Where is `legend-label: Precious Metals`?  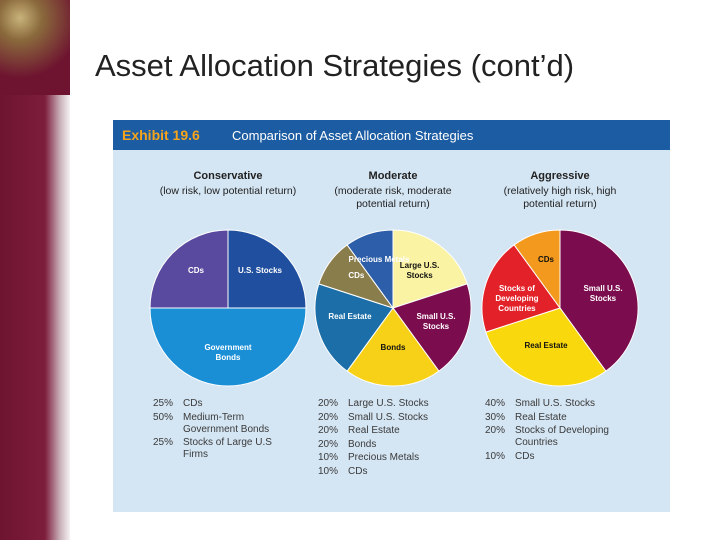 legend-label: Precious Metals is located at coordinates (384, 457).